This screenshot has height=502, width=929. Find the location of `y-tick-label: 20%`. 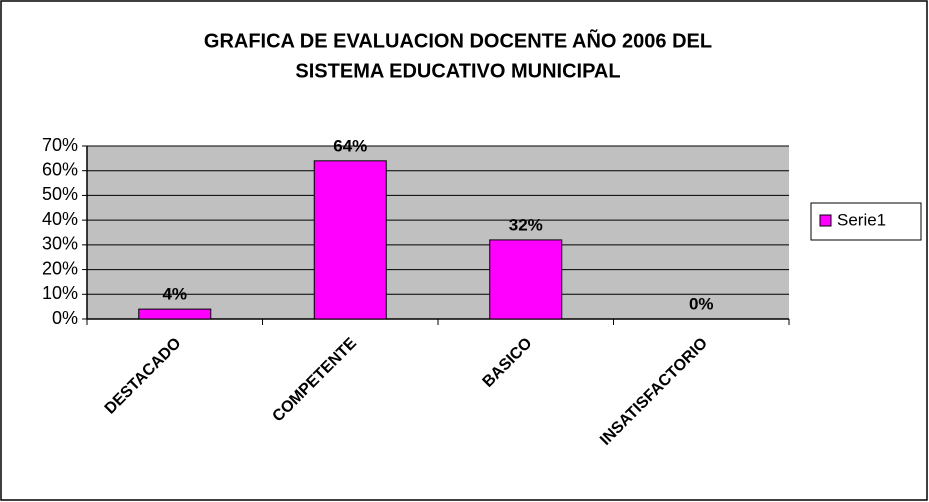

y-tick-label: 20% is located at coordinates (60, 268).